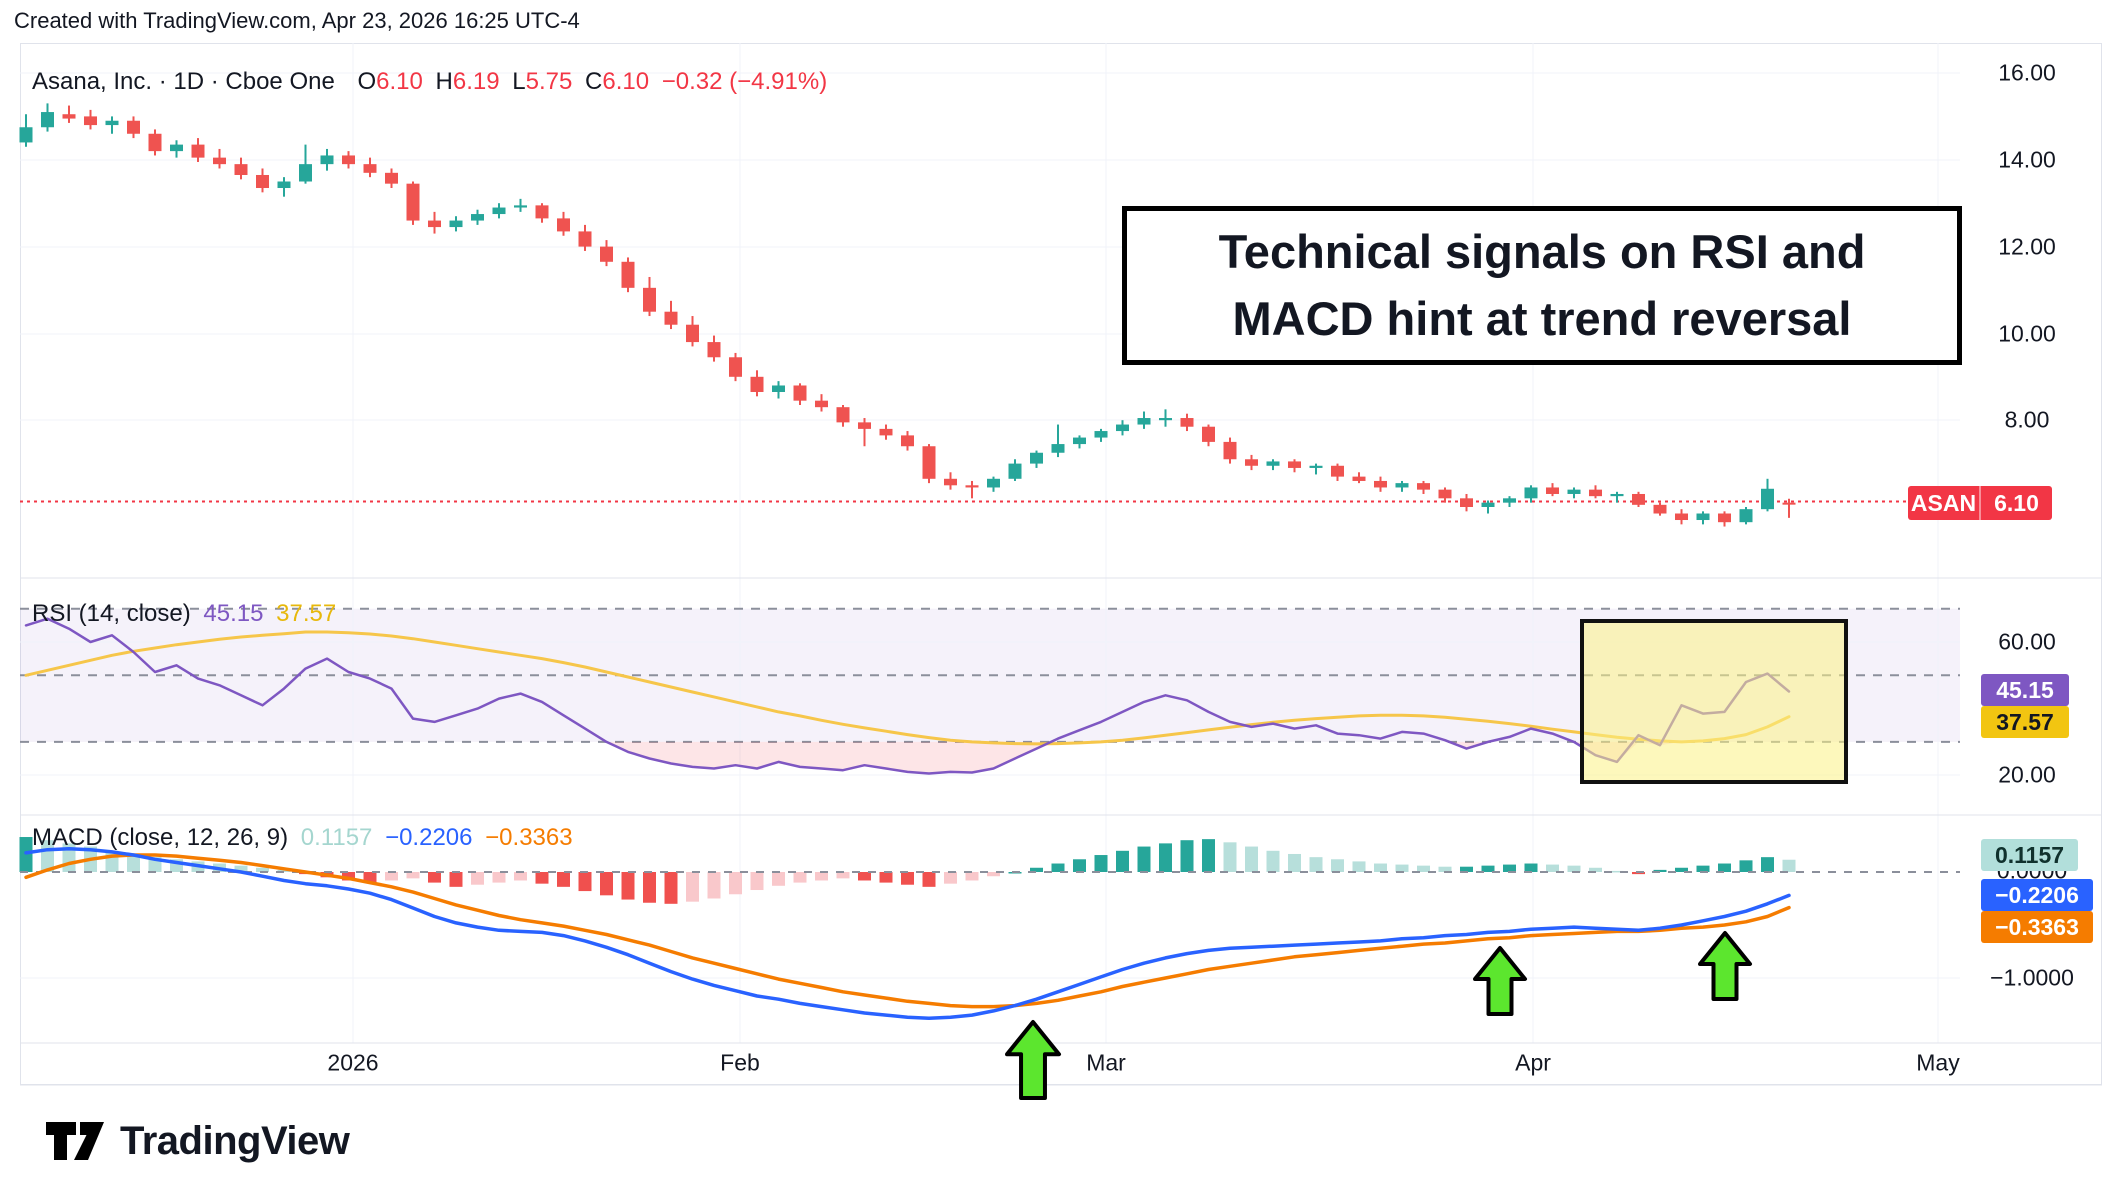  Describe the element at coordinates (594, 81) in the screenshot. I see `close-label: C` at that location.